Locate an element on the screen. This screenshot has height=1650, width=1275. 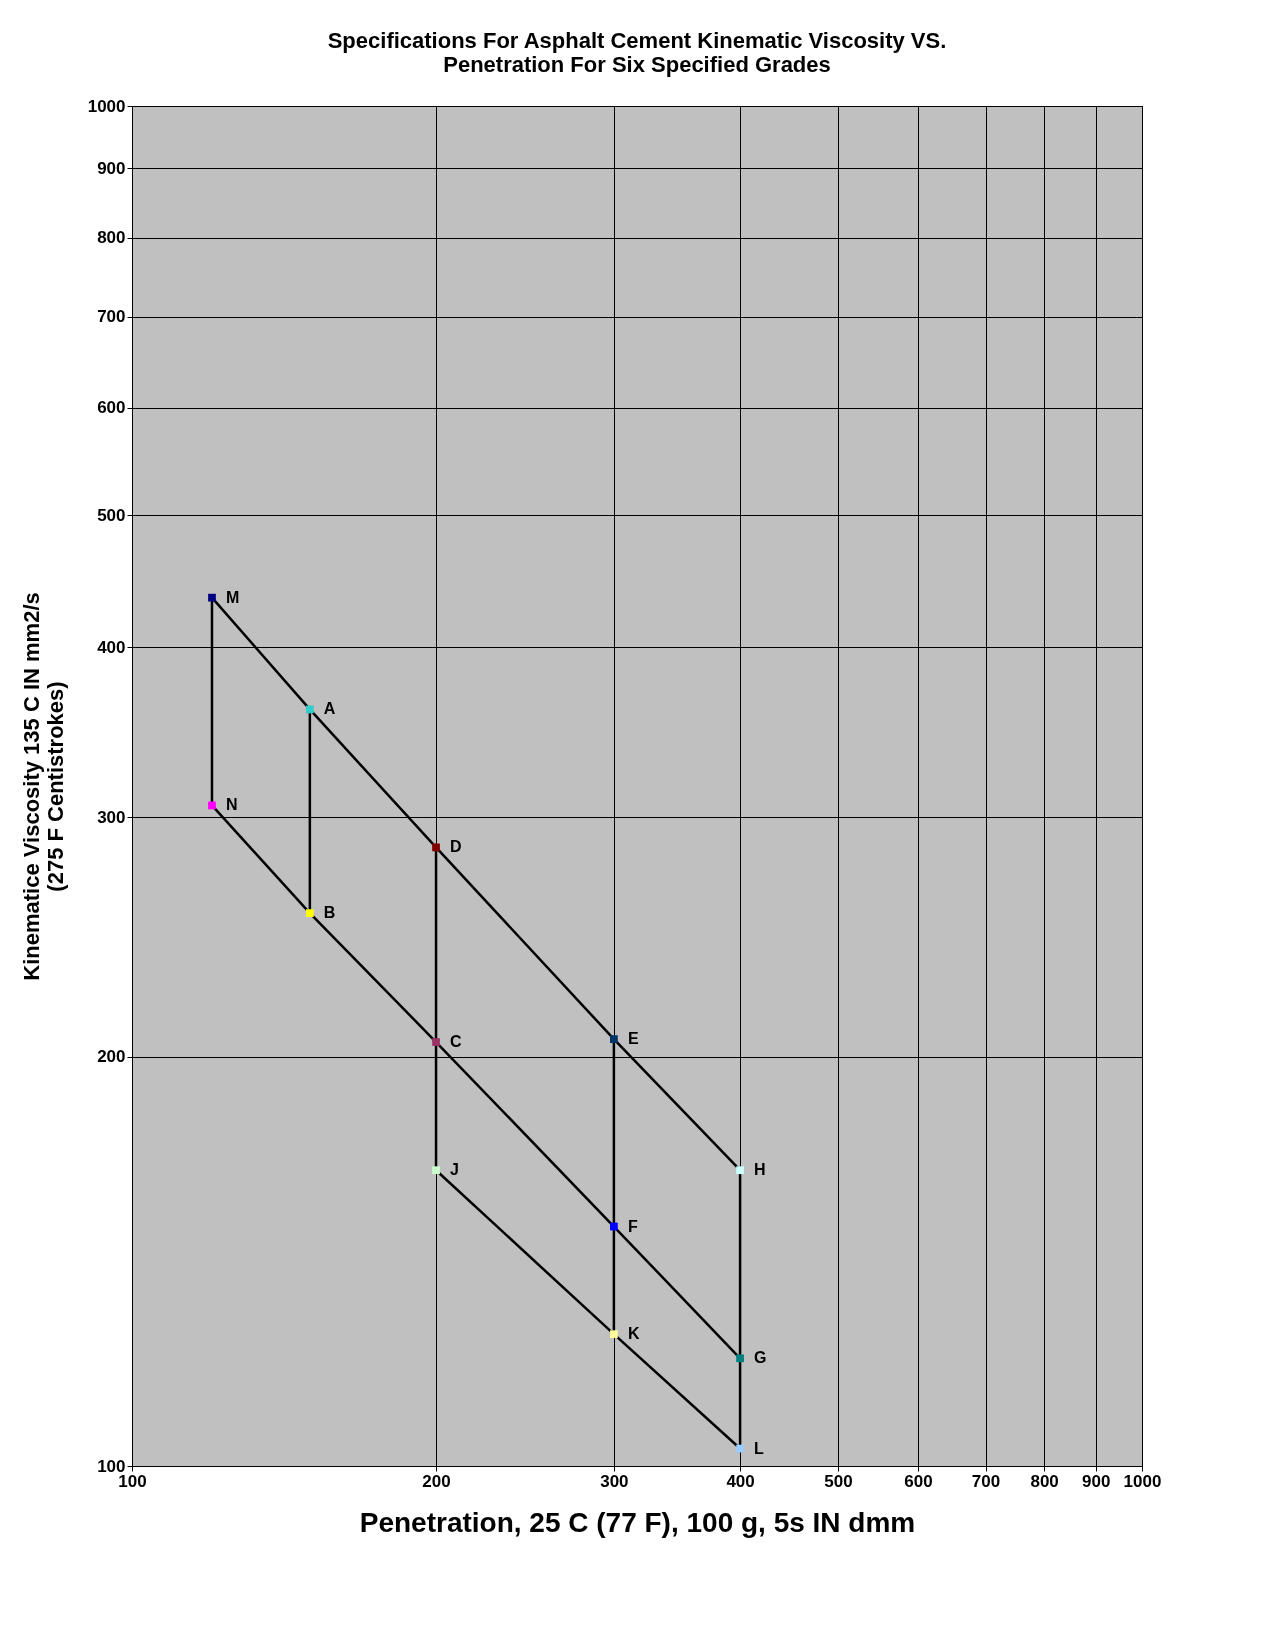
x-axis-title: Penetration, 25 C (77 F), 100 g, 5s IN dmm is located at coordinates (637, 1522).